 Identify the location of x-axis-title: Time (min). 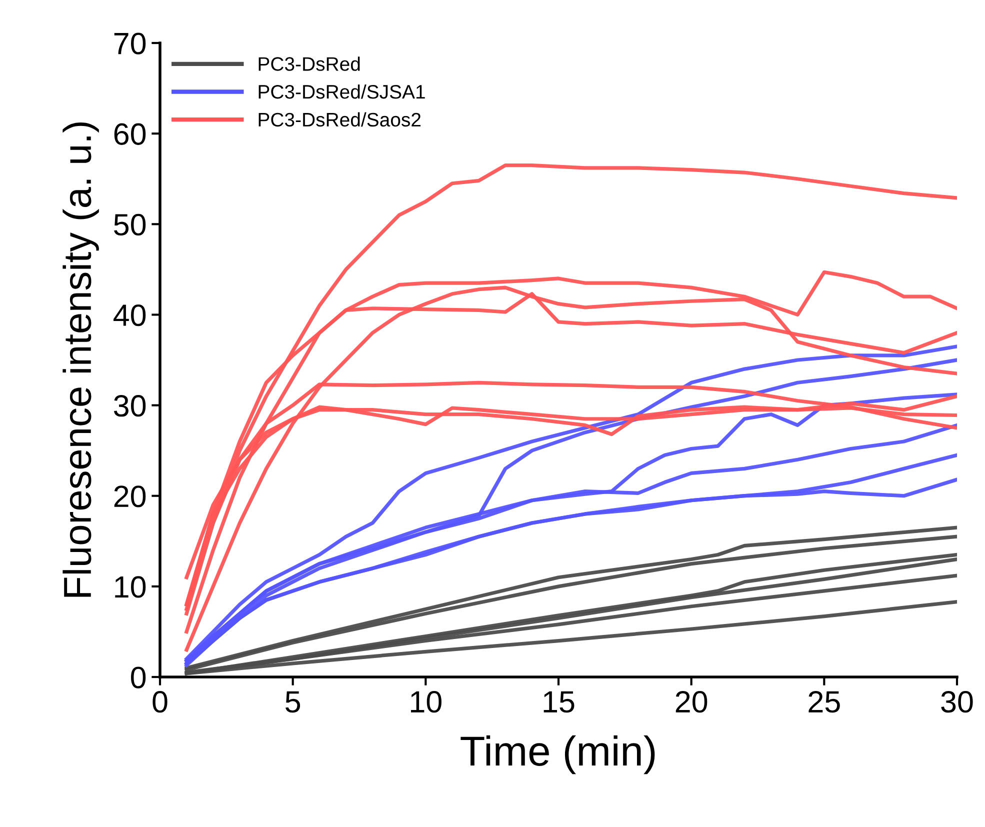
(557, 754).